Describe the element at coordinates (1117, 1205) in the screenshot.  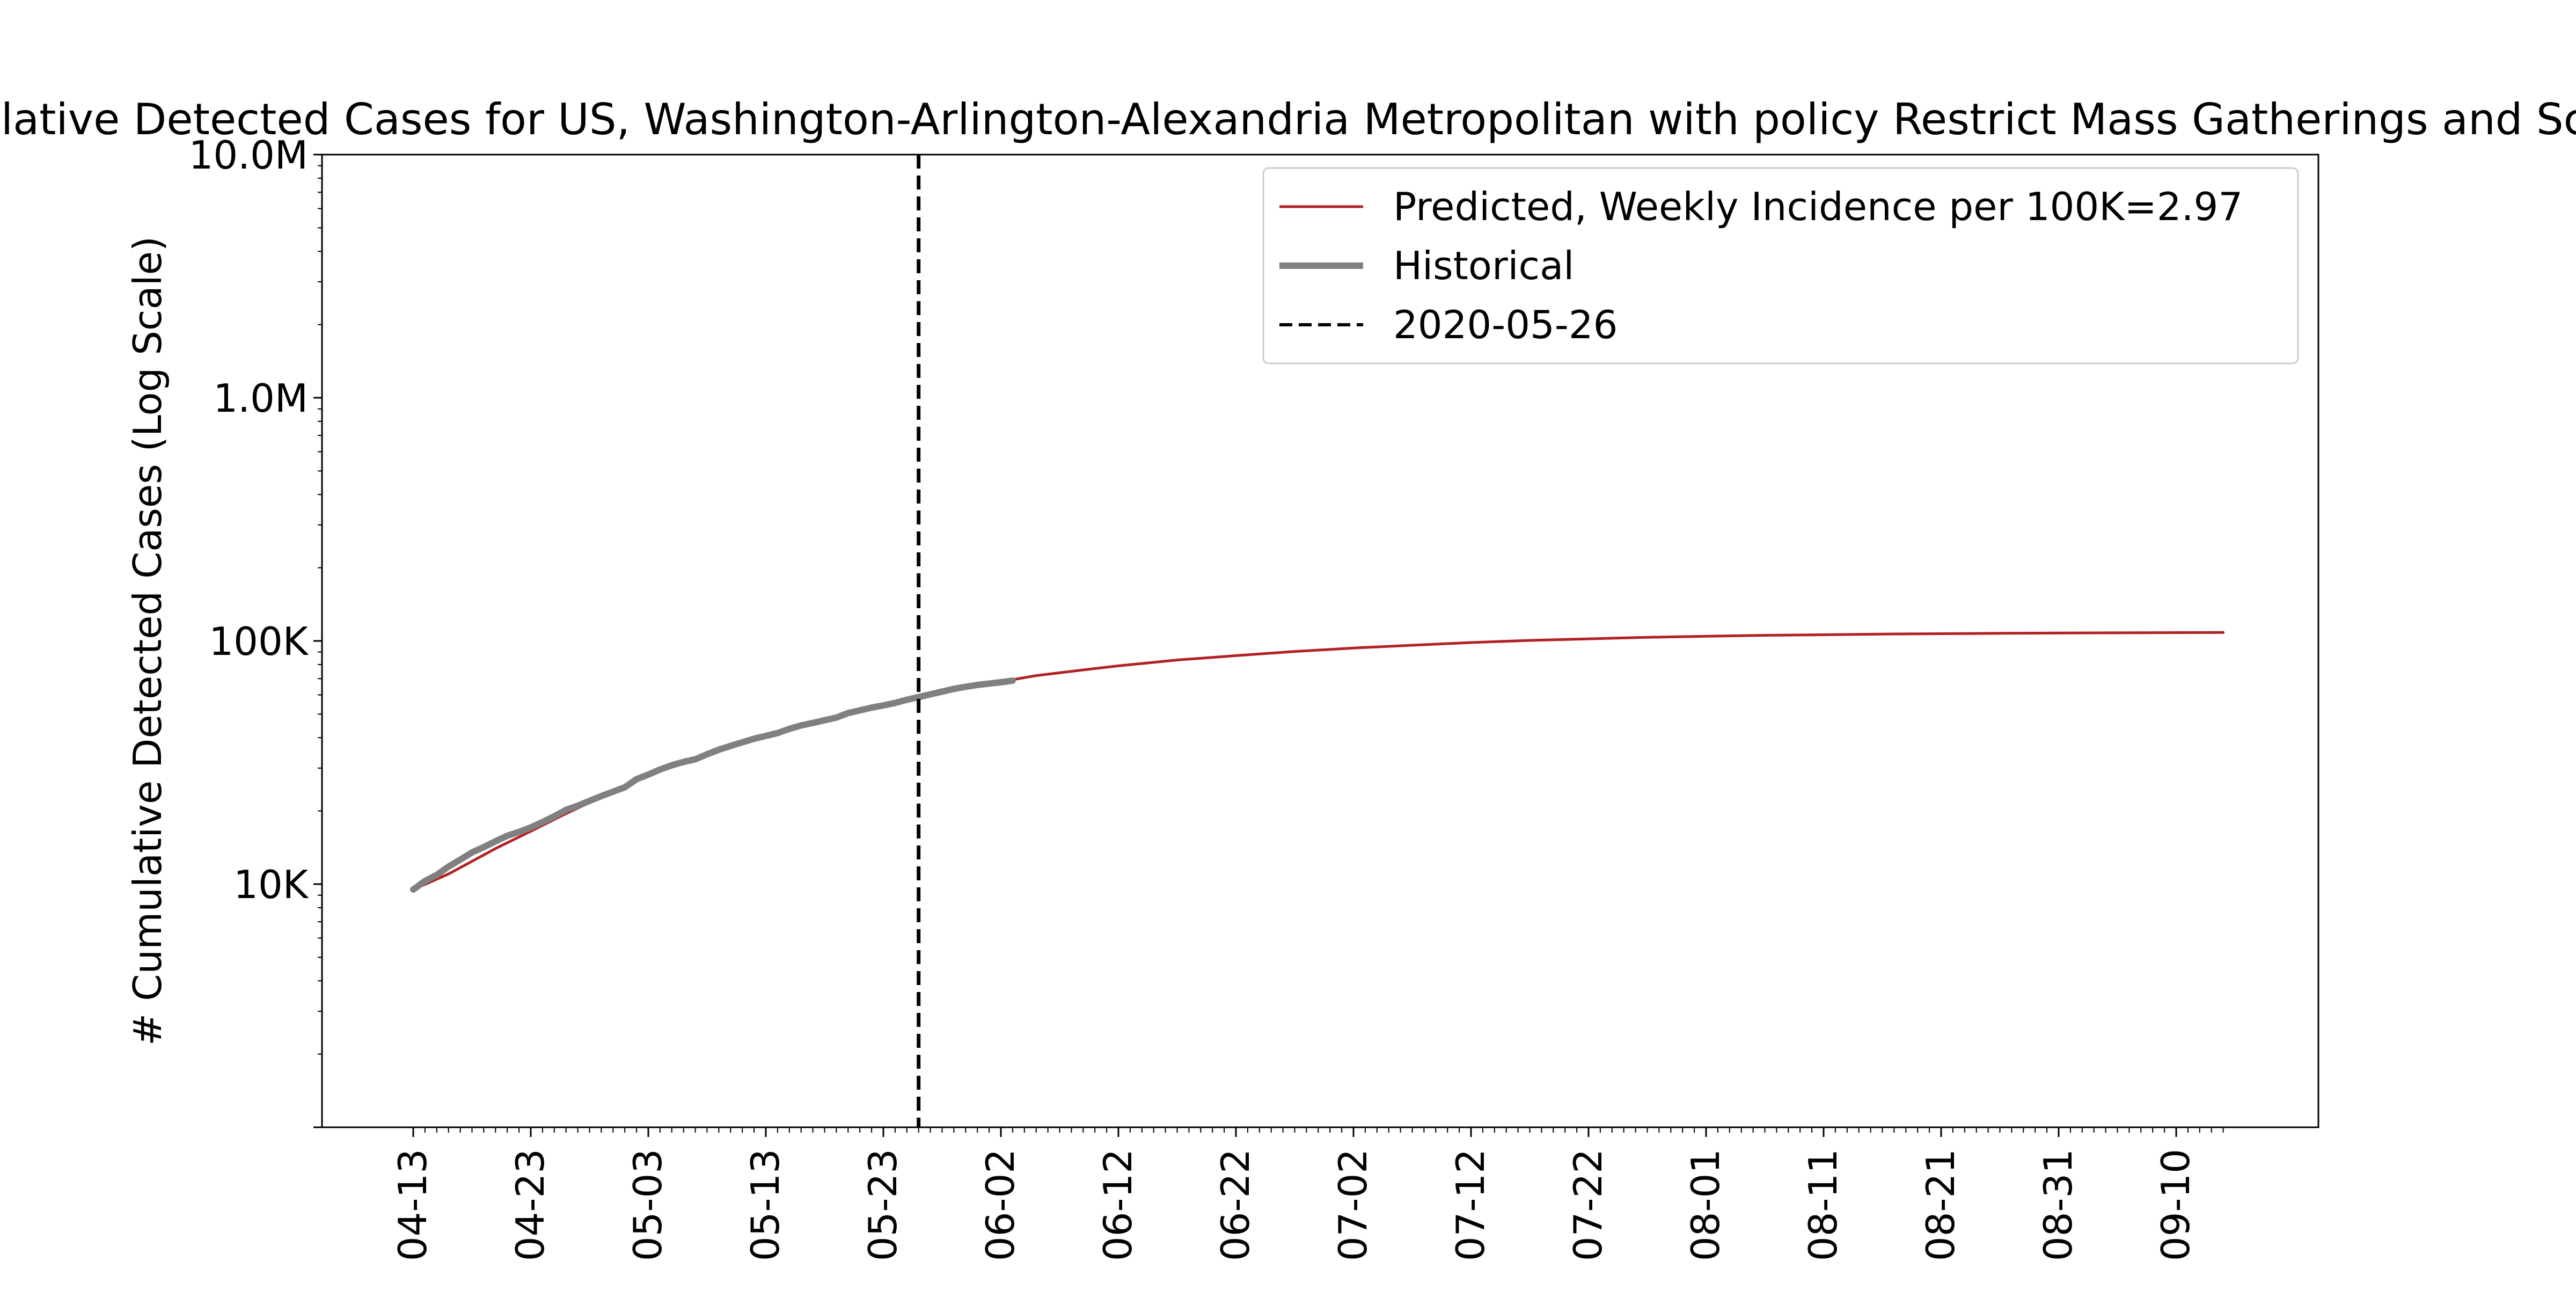
I see `x-tick-label: 06-12` at that location.